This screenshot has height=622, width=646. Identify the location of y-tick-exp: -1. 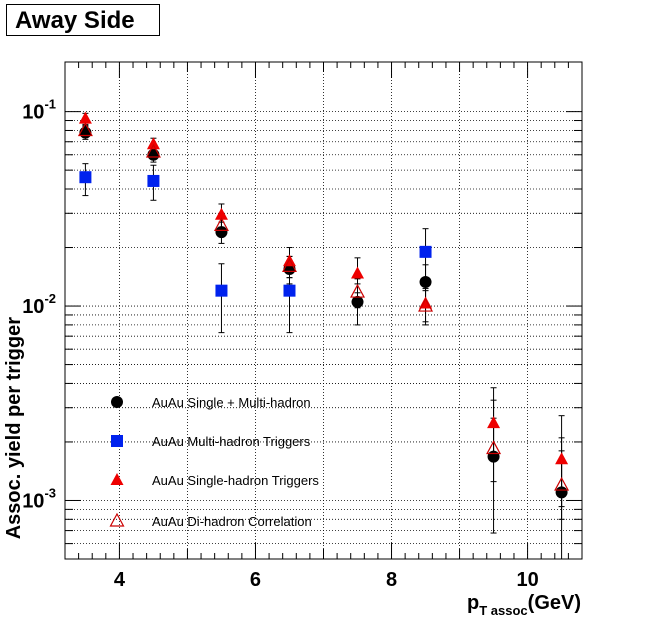
(50, 104).